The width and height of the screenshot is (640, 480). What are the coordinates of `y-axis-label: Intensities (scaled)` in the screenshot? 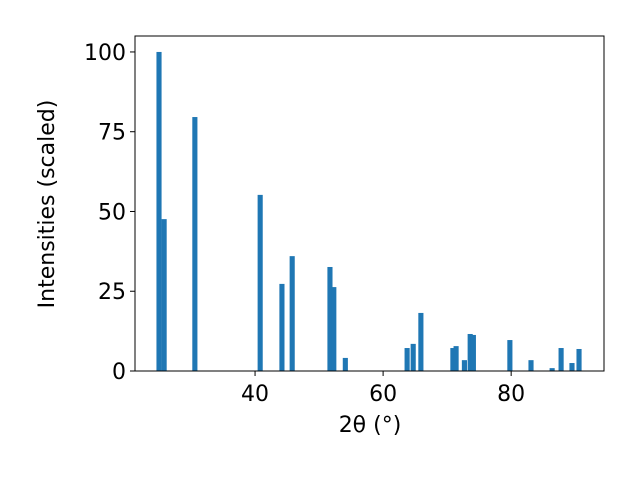 It's located at (47, 204).